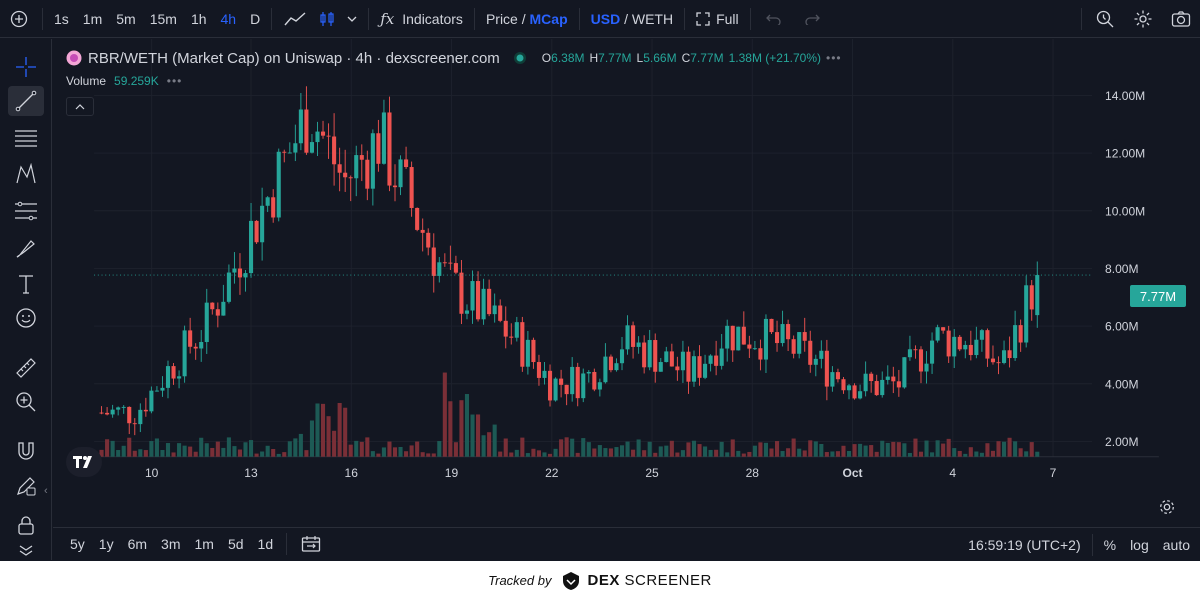 This screenshot has width=1200, height=600. Describe the element at coordinates (265, 544) in the screenshot. I see `range-1d: 1d` at that location.